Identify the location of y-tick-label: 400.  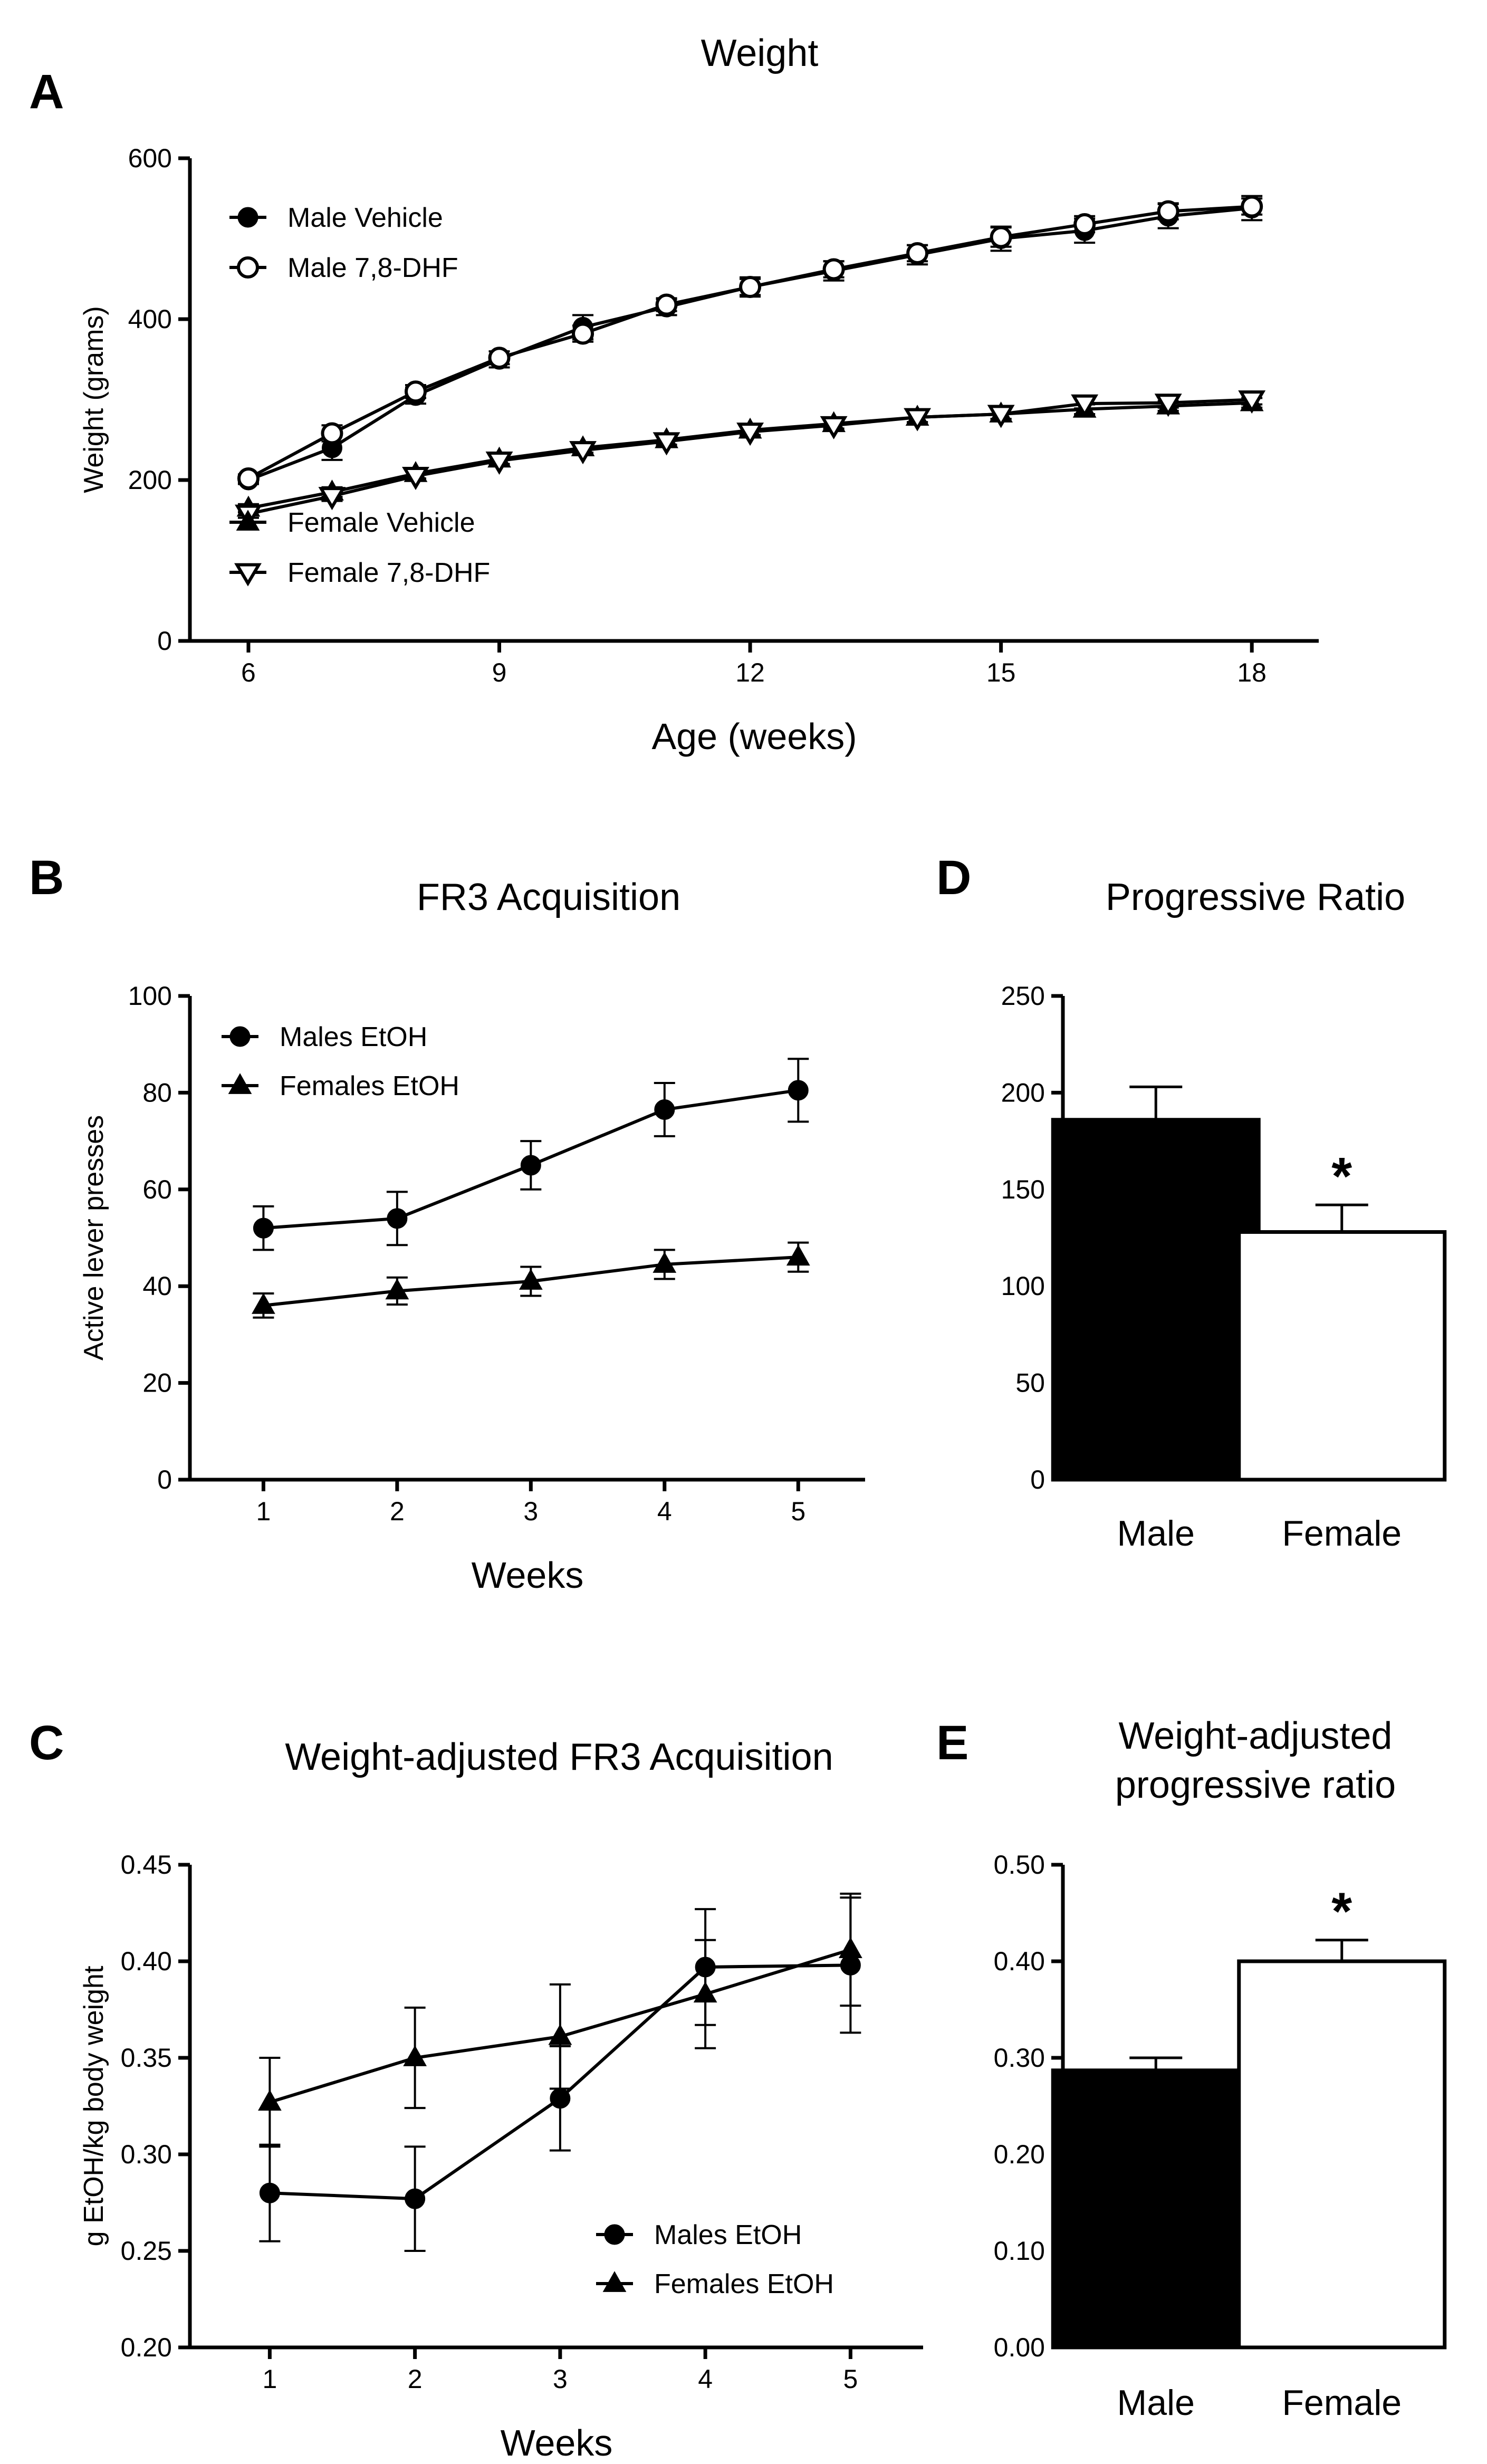
(150, 319).